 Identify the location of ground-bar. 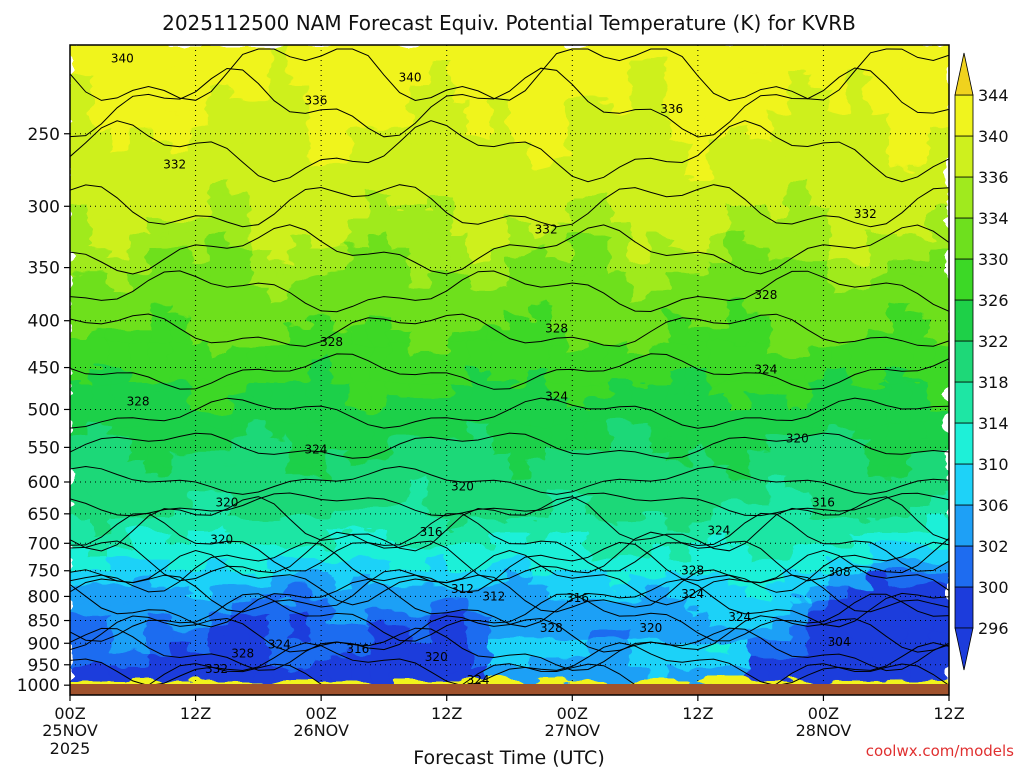
(509, 689).